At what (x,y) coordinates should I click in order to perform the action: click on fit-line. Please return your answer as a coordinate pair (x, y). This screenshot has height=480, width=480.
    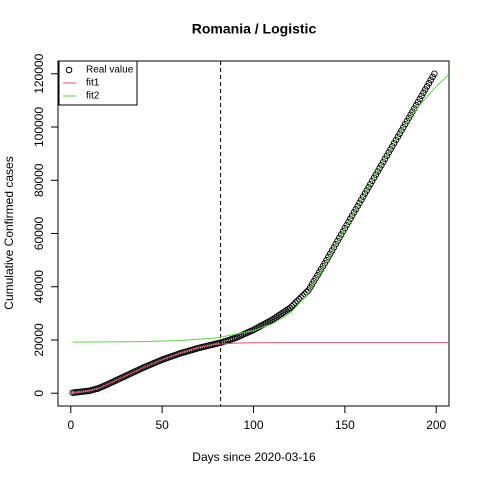
    Looking at the image, I should click on (260, 368).